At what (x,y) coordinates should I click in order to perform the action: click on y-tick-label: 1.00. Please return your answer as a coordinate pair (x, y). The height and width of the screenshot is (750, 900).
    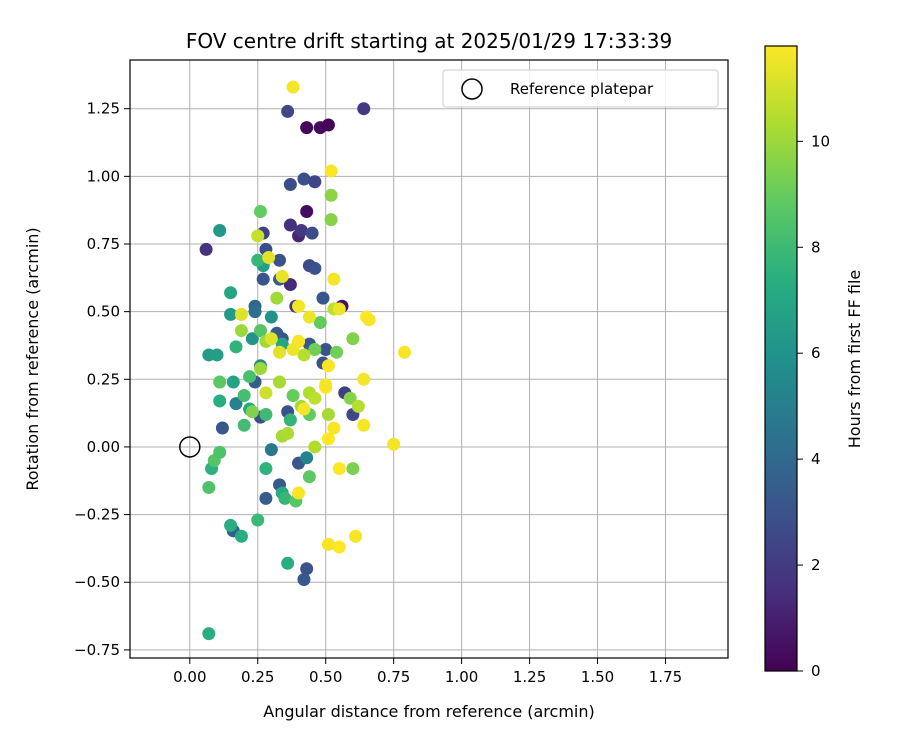
    Looking at the image, I should click on (103, 176).